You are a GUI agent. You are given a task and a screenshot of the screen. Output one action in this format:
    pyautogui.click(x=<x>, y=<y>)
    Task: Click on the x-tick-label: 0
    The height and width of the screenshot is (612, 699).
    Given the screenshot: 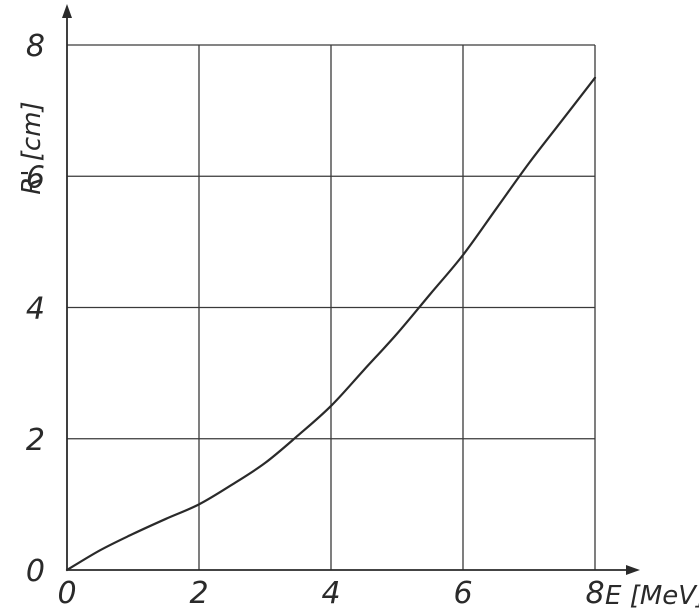 What is the action you would take?
    pyautogui.click(x=66, y=593)
    